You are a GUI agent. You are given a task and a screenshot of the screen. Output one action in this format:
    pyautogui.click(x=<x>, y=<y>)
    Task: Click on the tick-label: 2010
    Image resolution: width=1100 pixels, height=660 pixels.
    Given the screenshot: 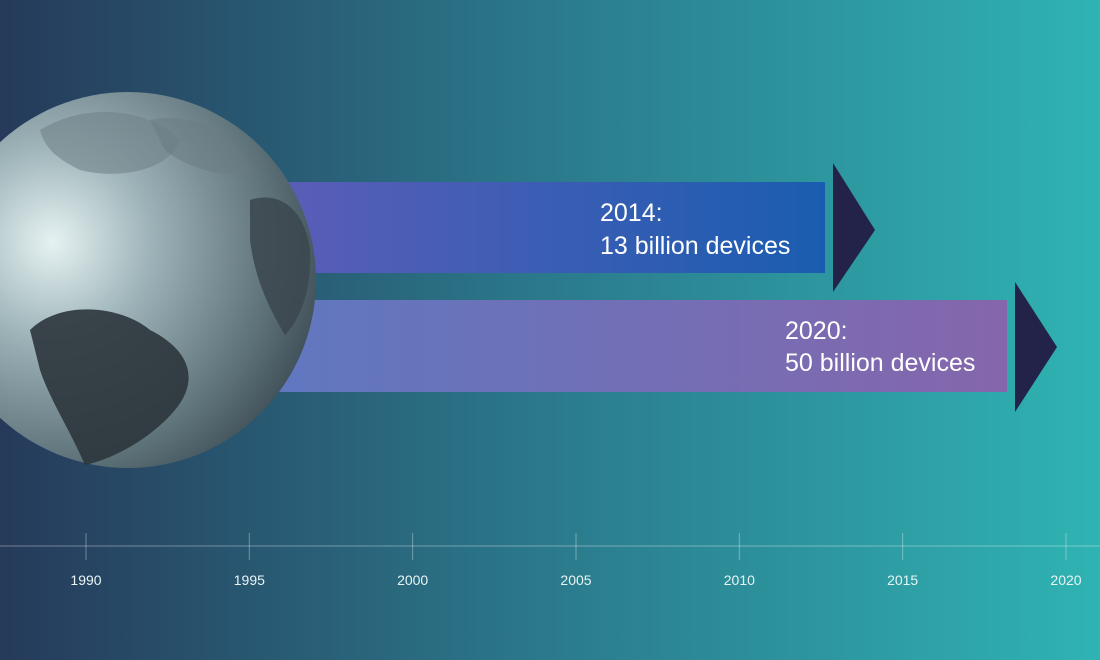 What is the action you would take?
    pyautogui.click(x=739, y=580)
    